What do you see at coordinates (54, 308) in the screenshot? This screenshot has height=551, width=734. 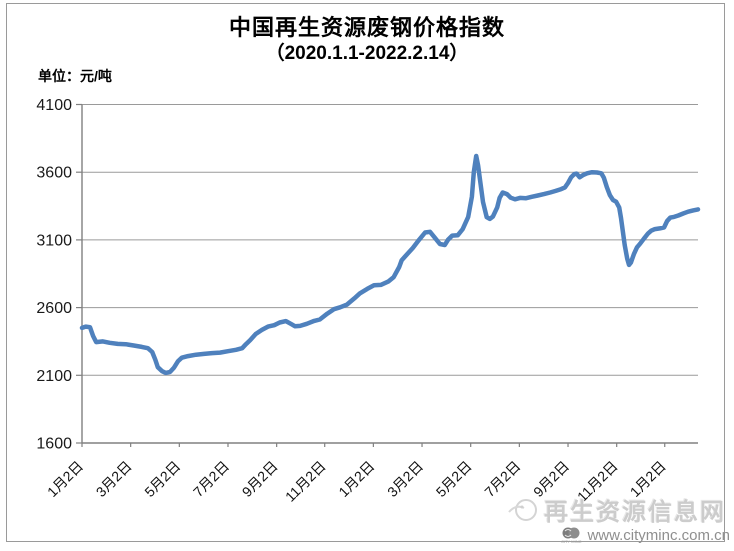 I see `y-axis-label: 2600` at bounding box center [54, 308].